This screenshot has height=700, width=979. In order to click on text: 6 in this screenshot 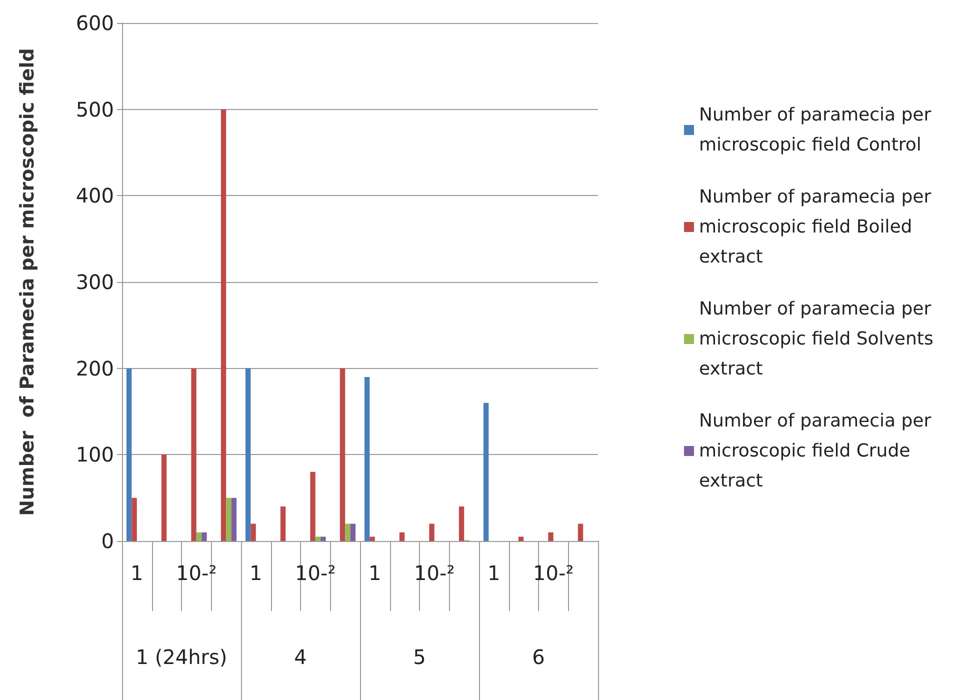, I will do `click(538, 657)`.